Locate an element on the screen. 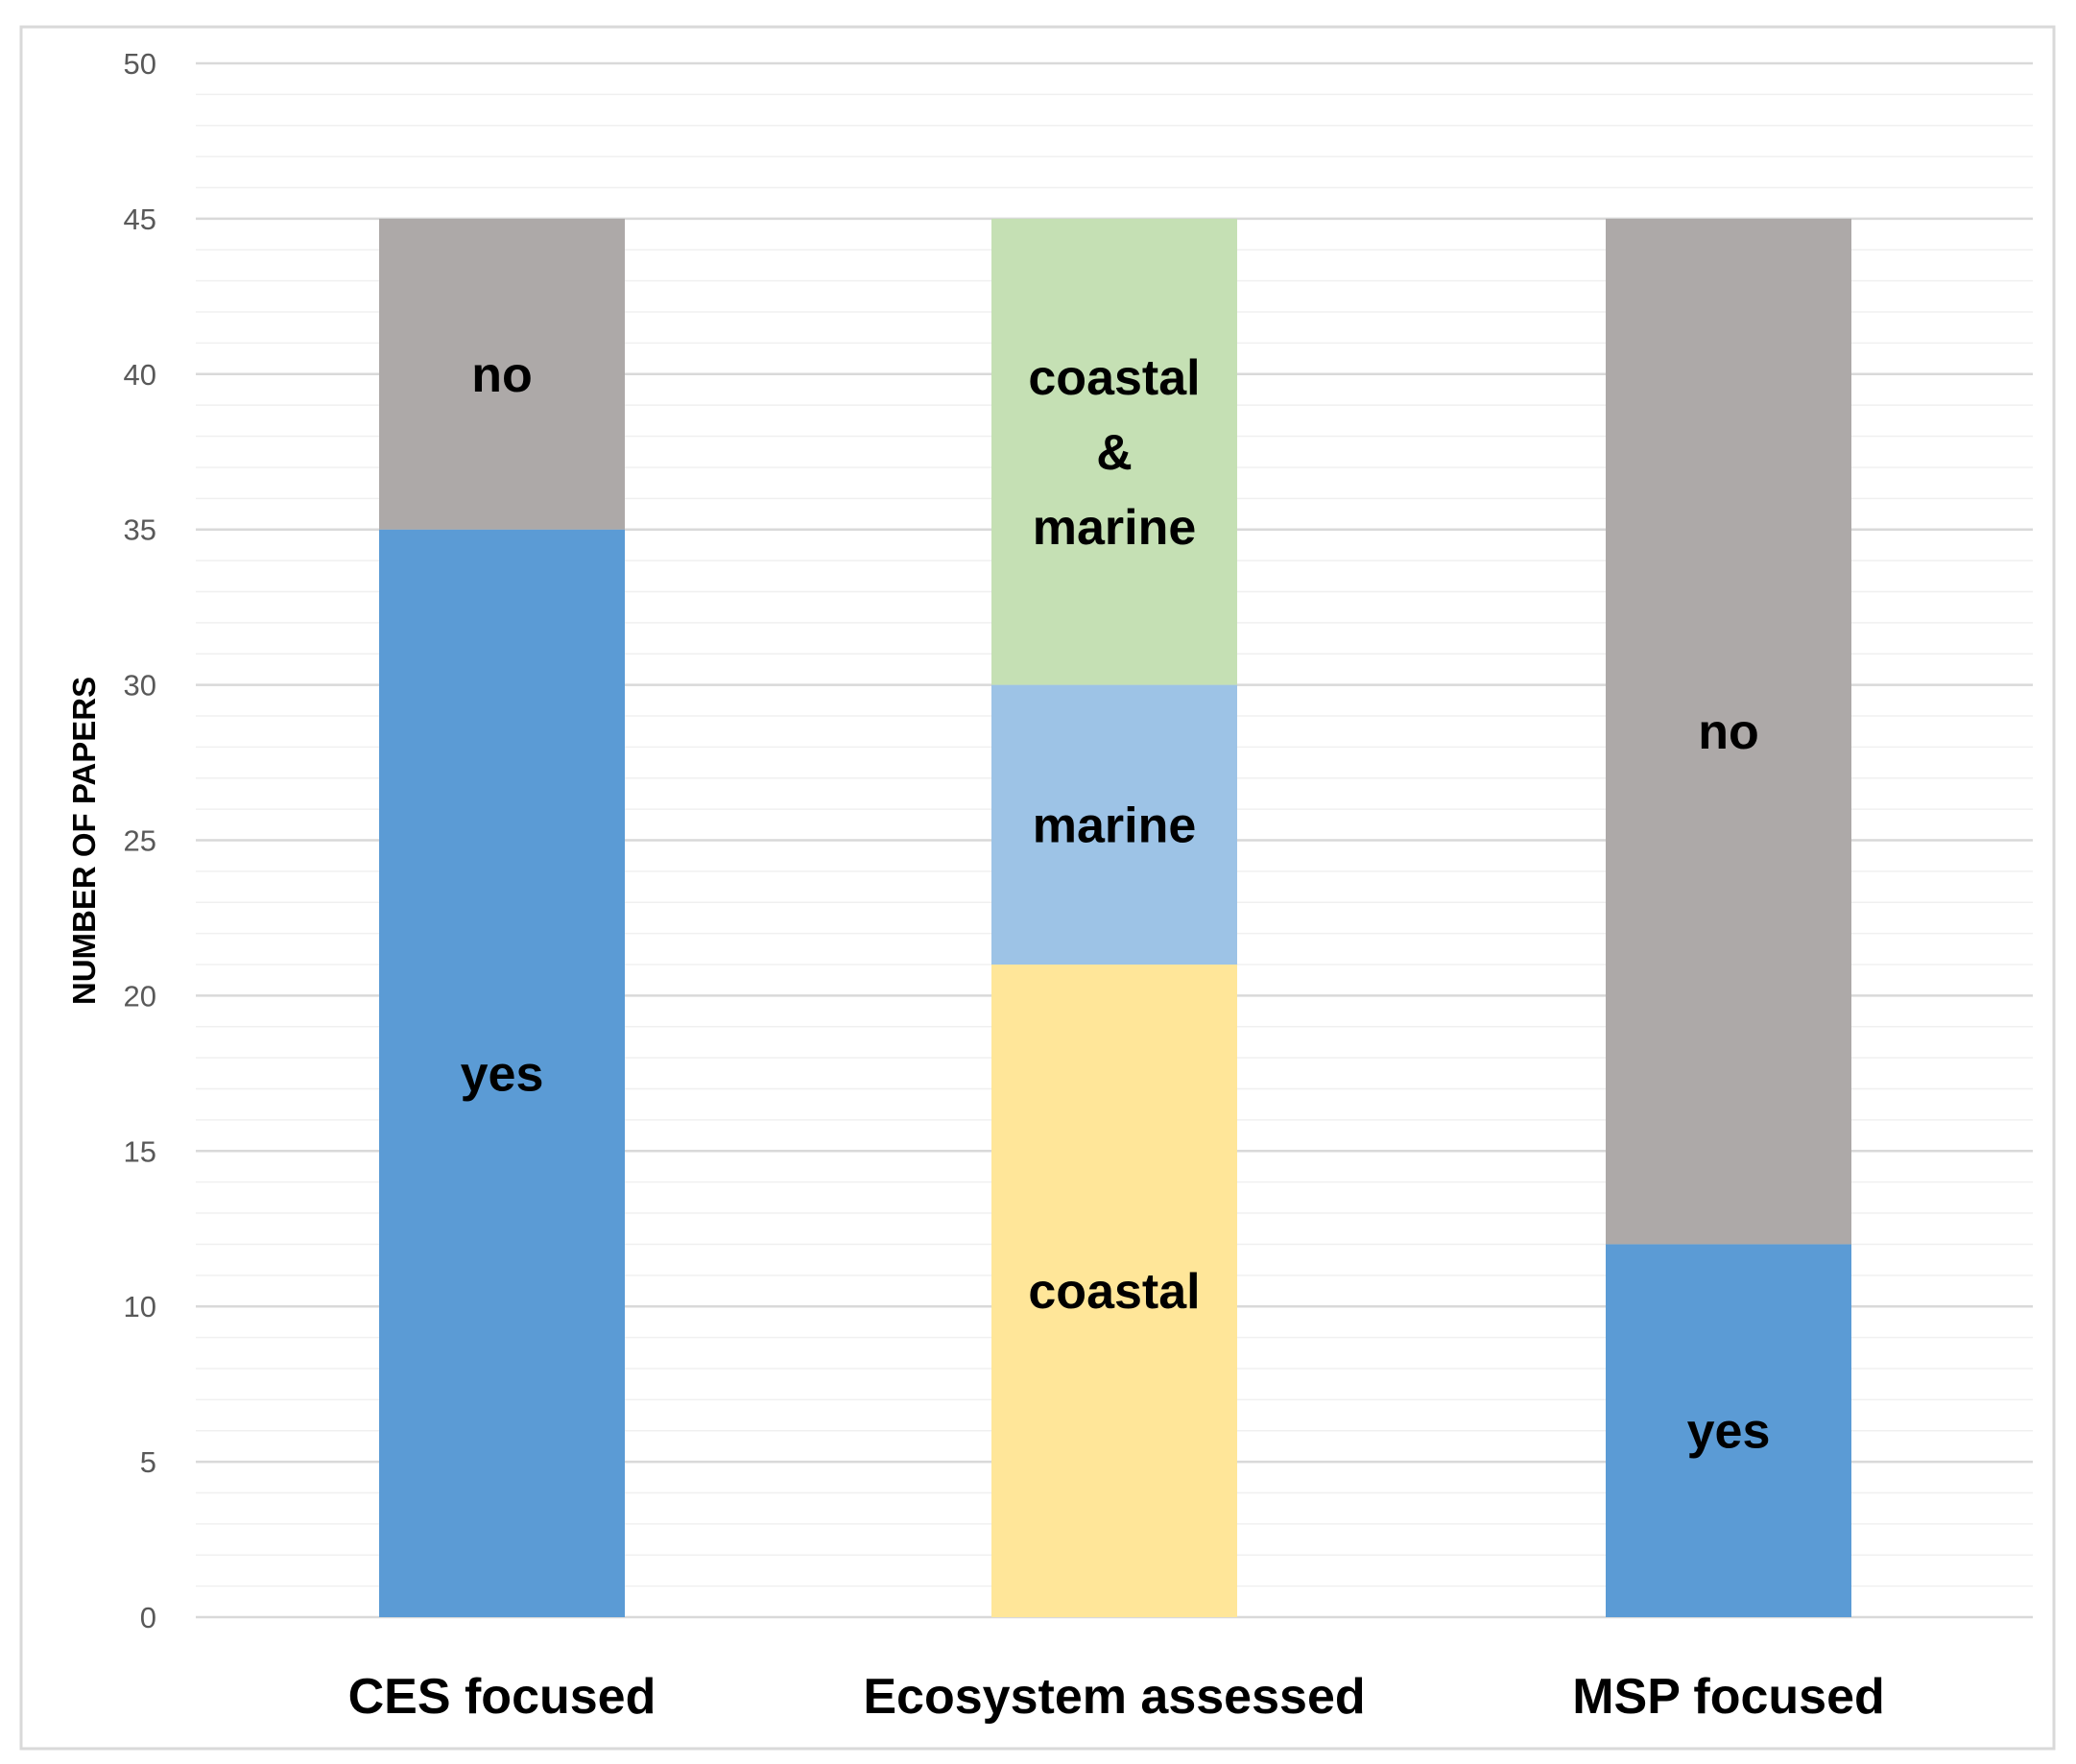 The width and height of the screenshot is (2076, 1764). y-tick-label: 10 is located at coordinates (140, 1307).